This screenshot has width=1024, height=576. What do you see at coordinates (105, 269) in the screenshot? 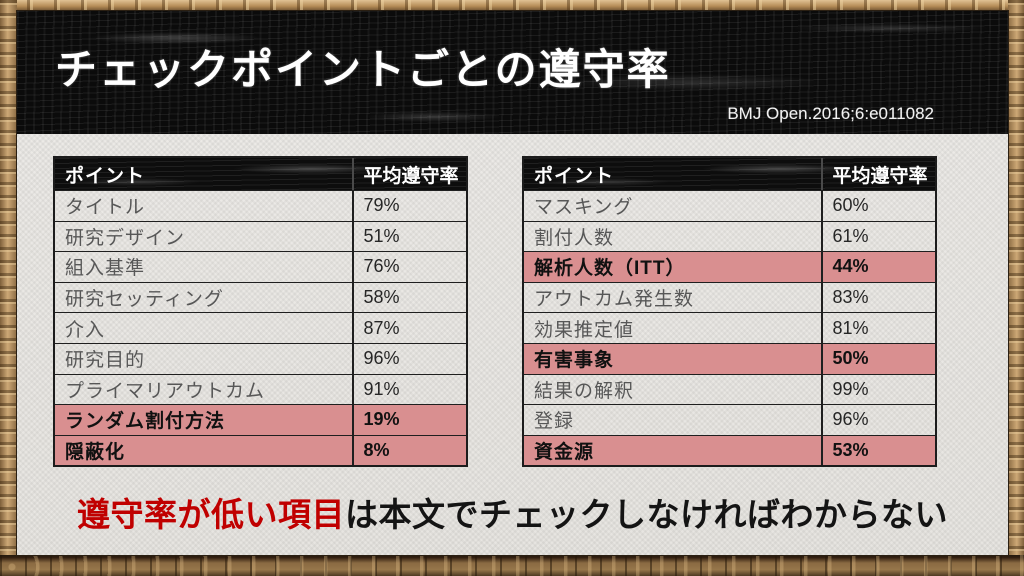
I see `point-label-cell: 組入基準` at bounding box center [105, 269].